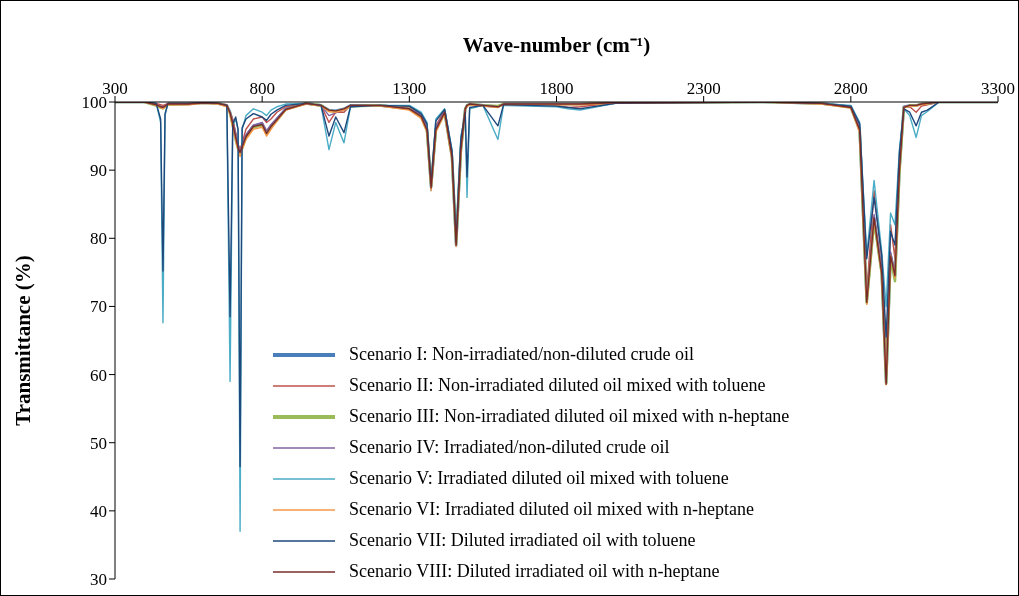 This screenshot has width=1019, height=596. What do you see at coordinates (509, 447) in the screenshot?
I see `legend-label: Scenario IV: Irradiated/non-diluted crude oil` at bounding box center [509, 447].